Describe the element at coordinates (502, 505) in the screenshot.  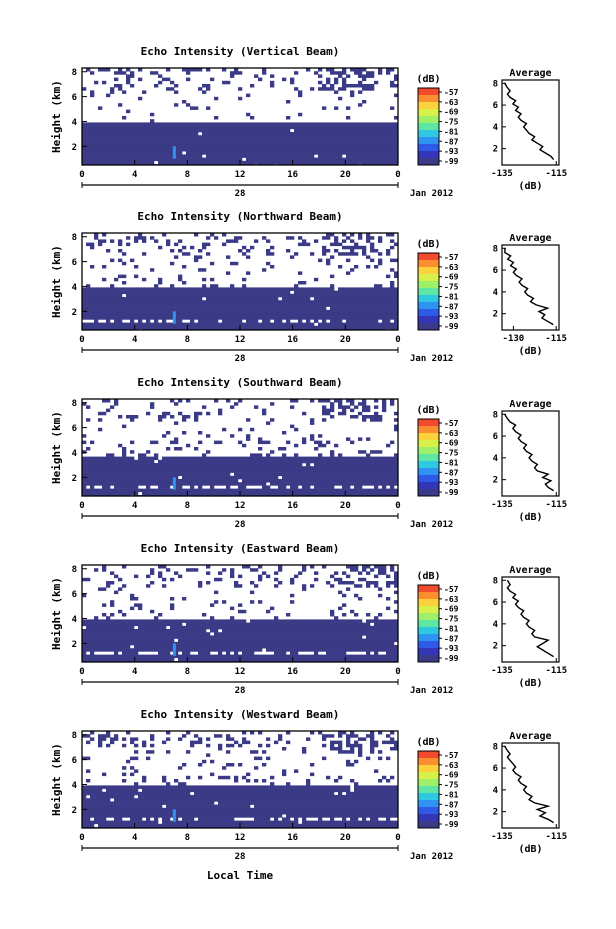
I see `profile-x-tick-label: -135` at that location.